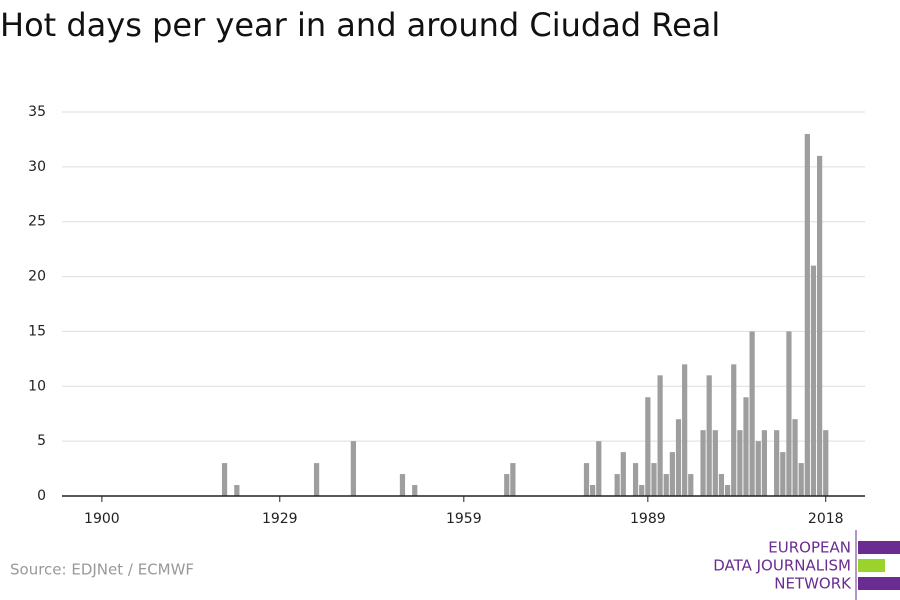 This screenshot has height=600, width=900. What do you see at coordinates (37, 222) in the screenshot?
I see `y-tick-label: 25` at bounding box center [37, 222].